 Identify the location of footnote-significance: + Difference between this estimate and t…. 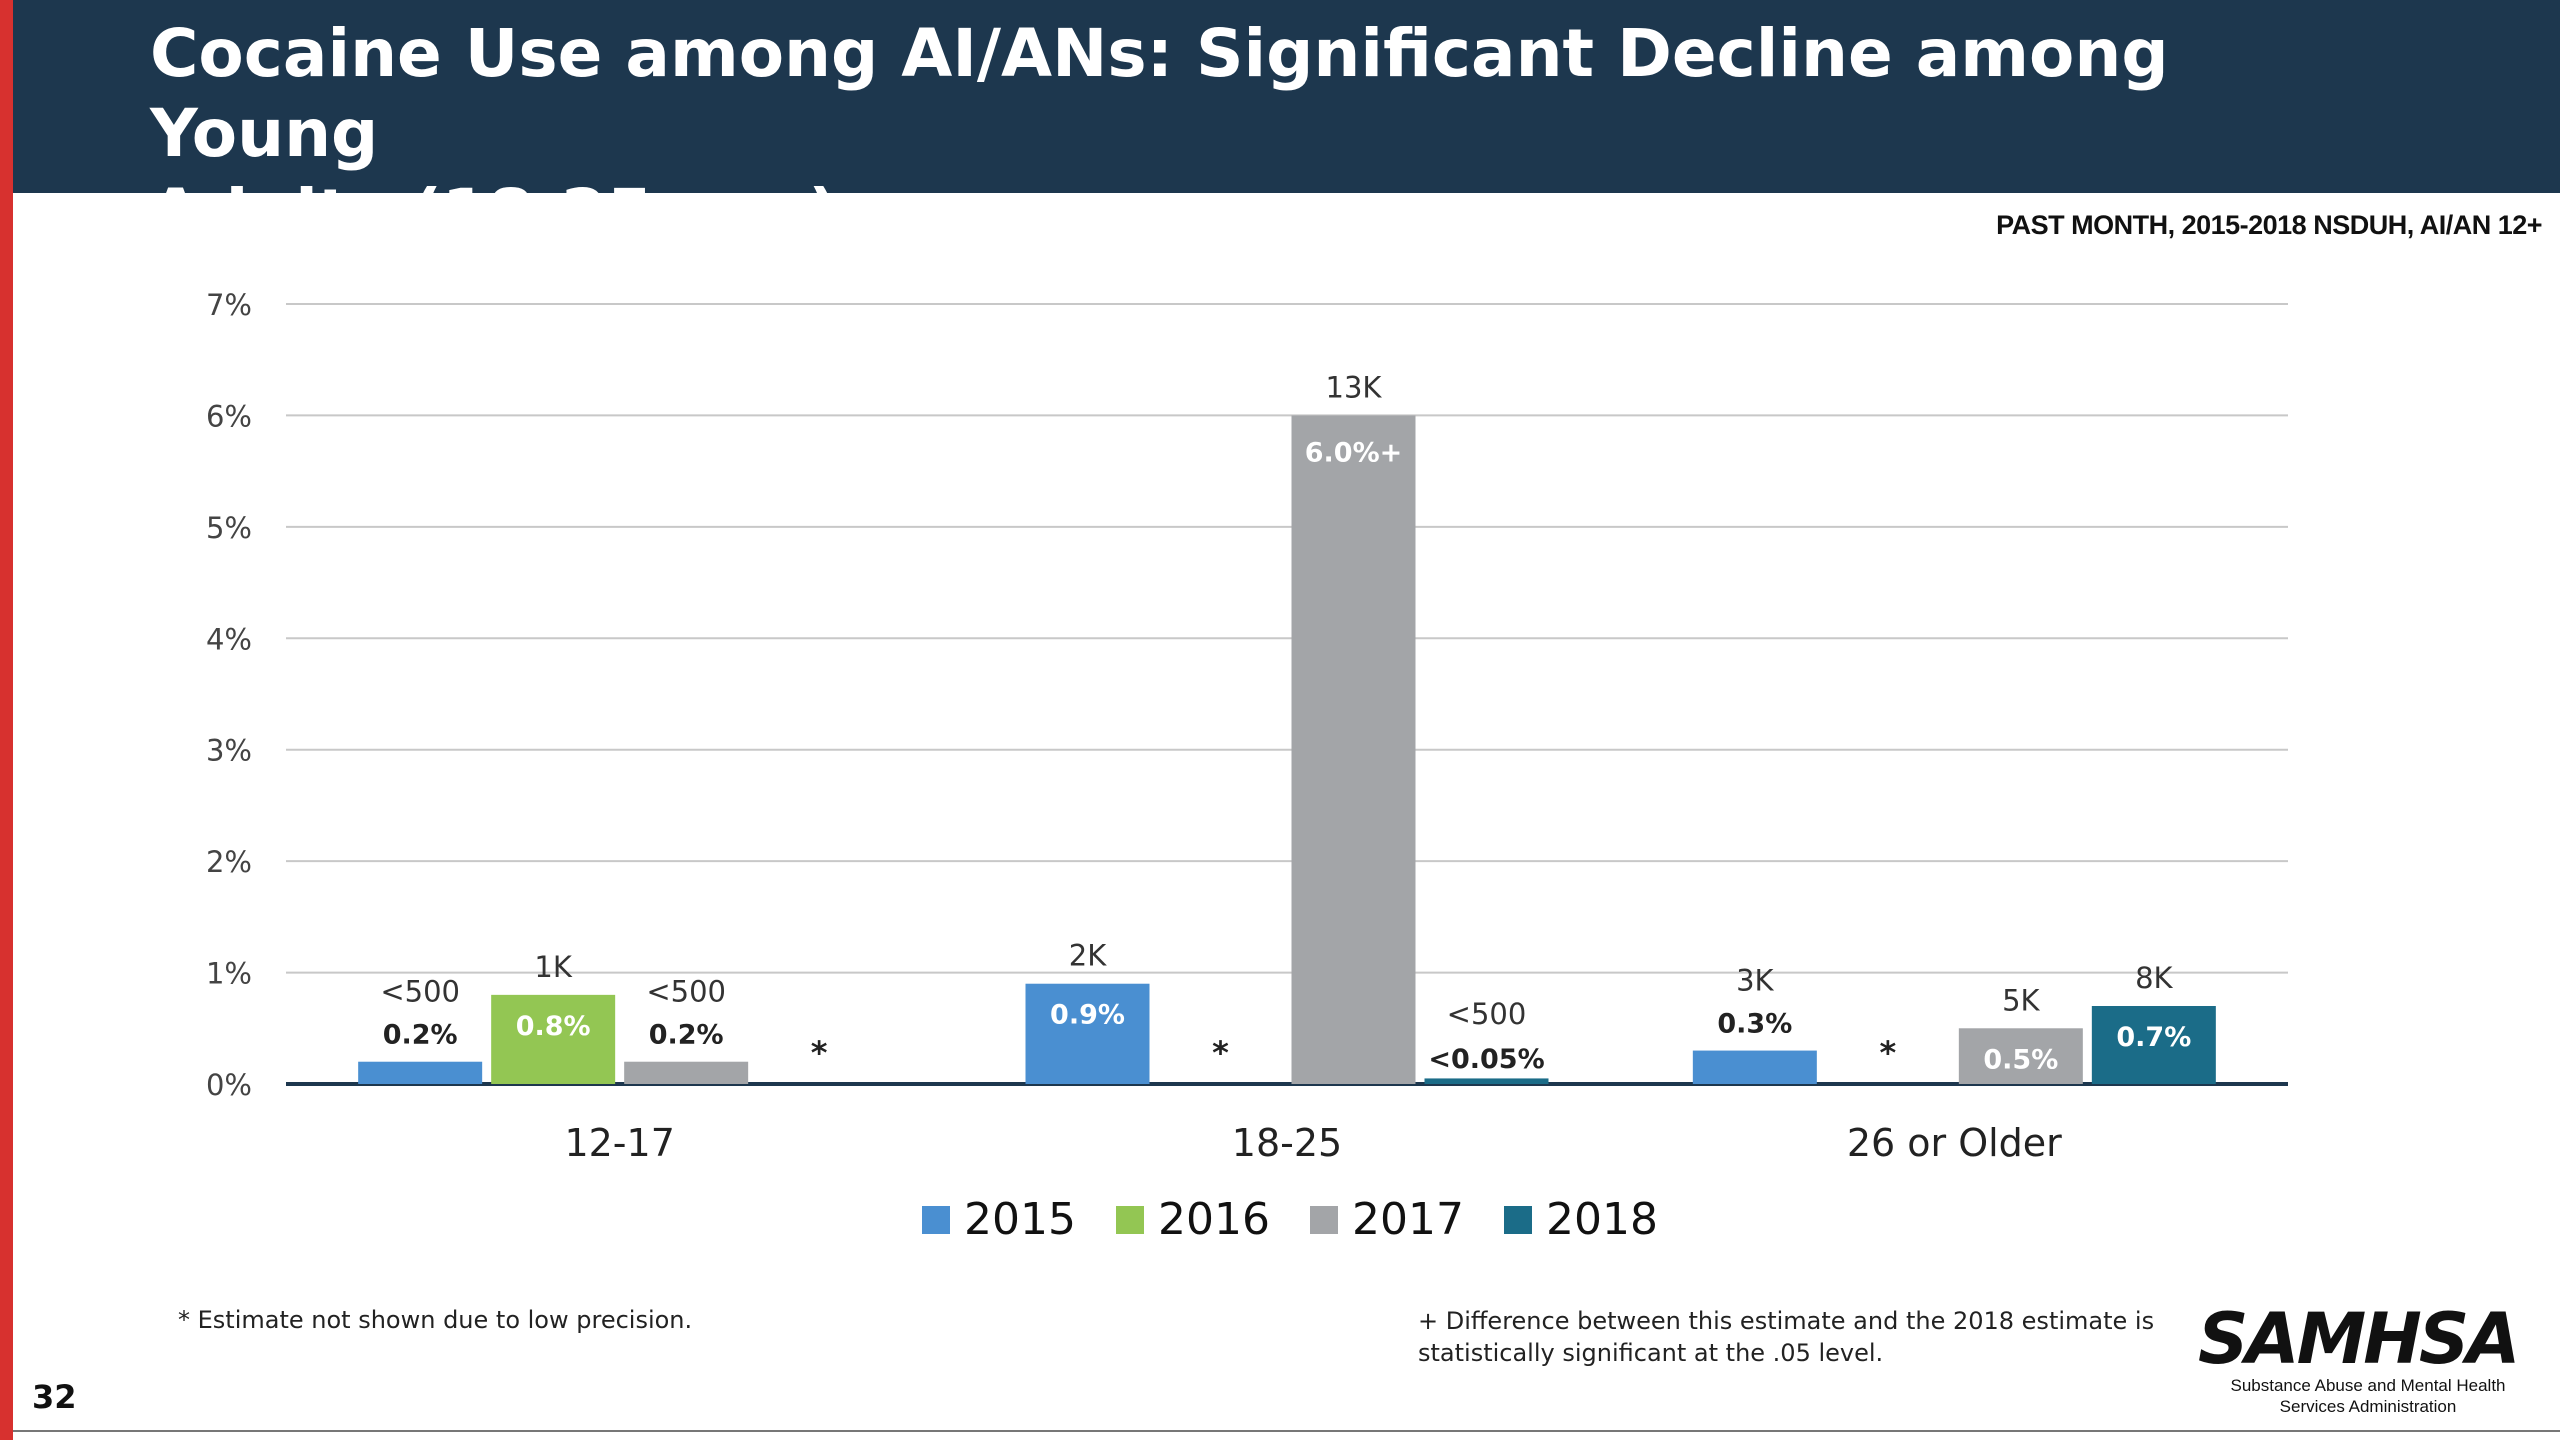
(1788, 1337).